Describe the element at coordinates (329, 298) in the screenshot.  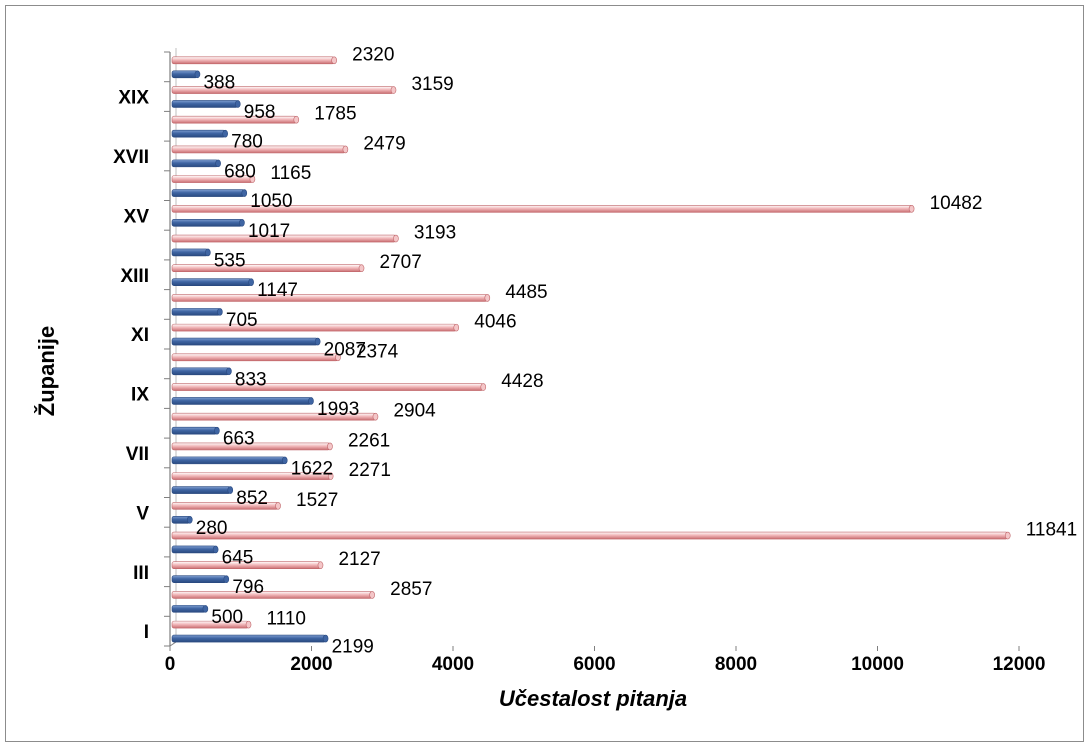
I see `bar-pink-XII` at that location.